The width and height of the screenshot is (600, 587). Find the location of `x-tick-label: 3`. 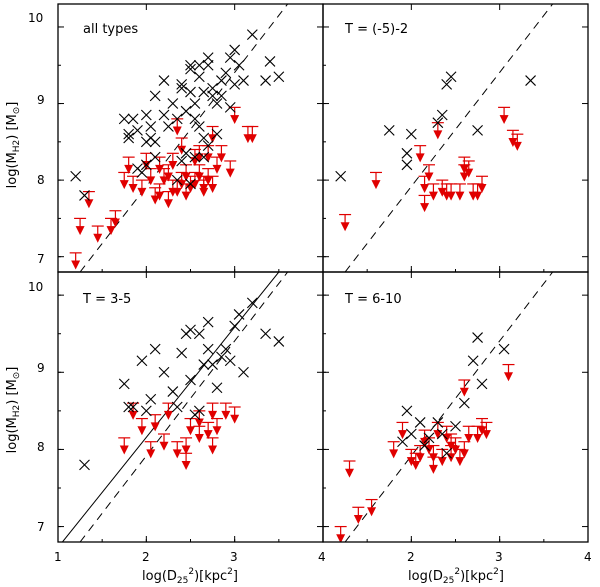

x-tick-label: 3 is located at coordinates (499, 557).